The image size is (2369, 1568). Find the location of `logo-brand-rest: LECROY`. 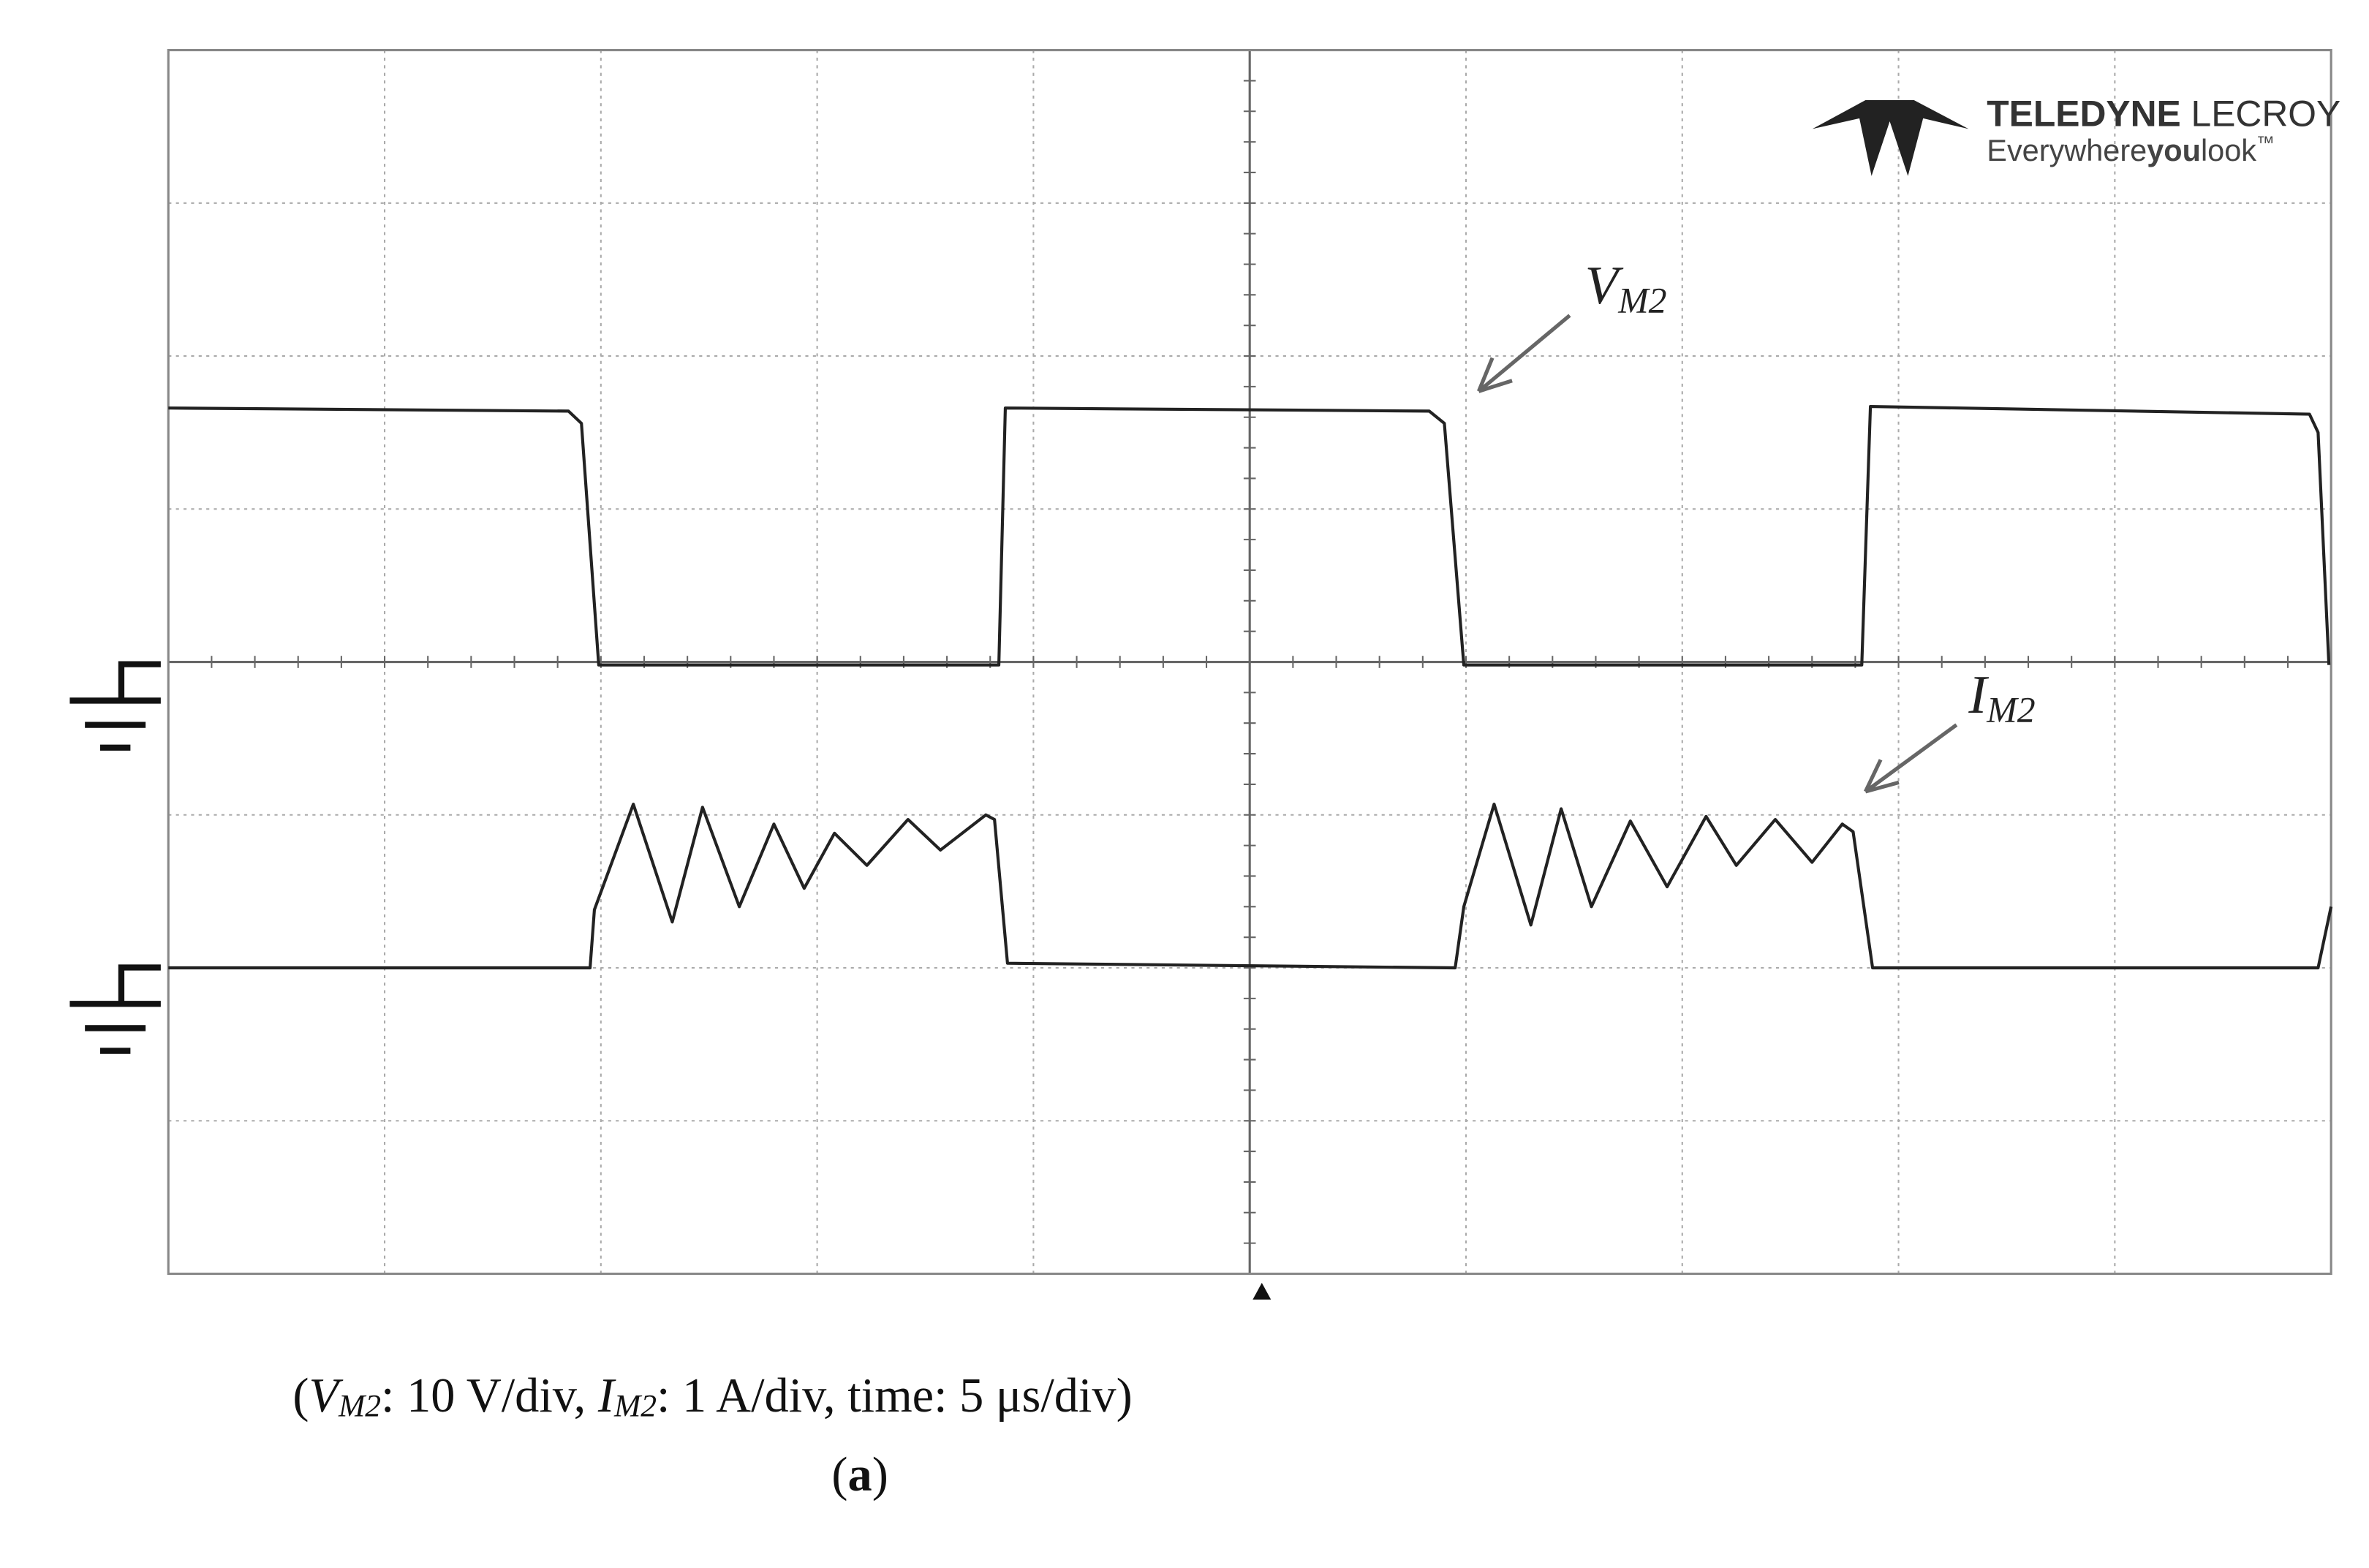

logo-brand-rest: LECROY is located at coordinates (2260, 114).